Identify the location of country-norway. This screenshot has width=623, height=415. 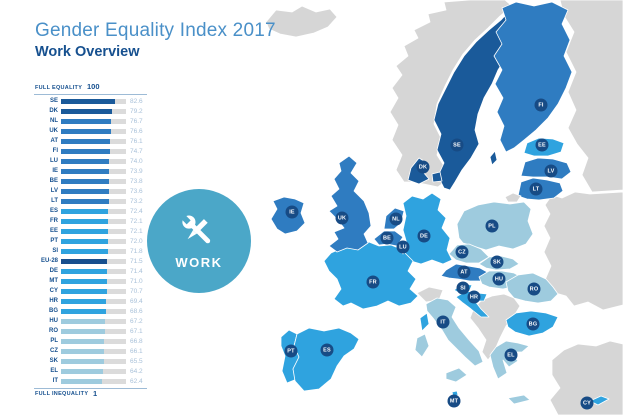
(451, 94).